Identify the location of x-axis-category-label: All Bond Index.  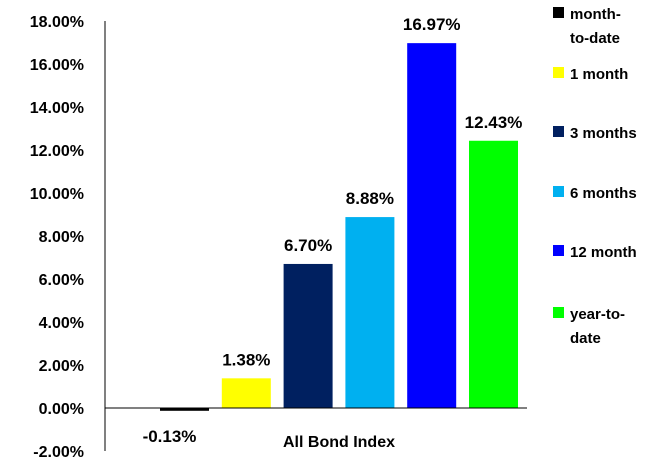
(339, 442).